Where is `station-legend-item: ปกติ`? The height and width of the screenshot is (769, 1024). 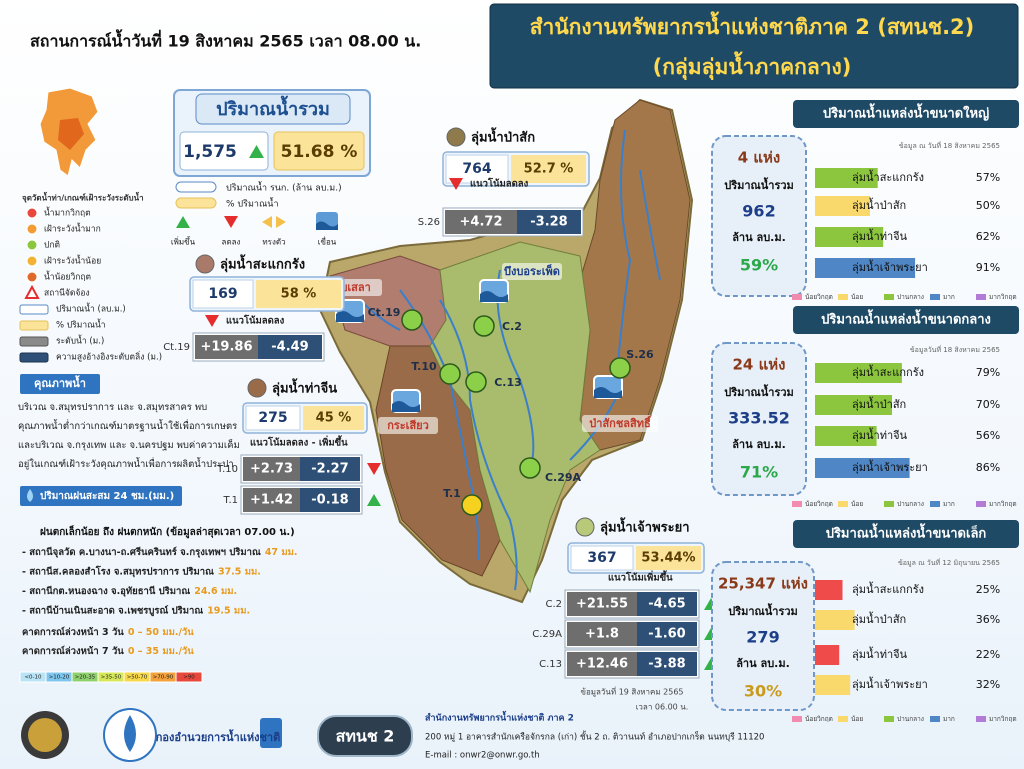 station-legend-item: ปกติ is located at coordinates (52, 246).